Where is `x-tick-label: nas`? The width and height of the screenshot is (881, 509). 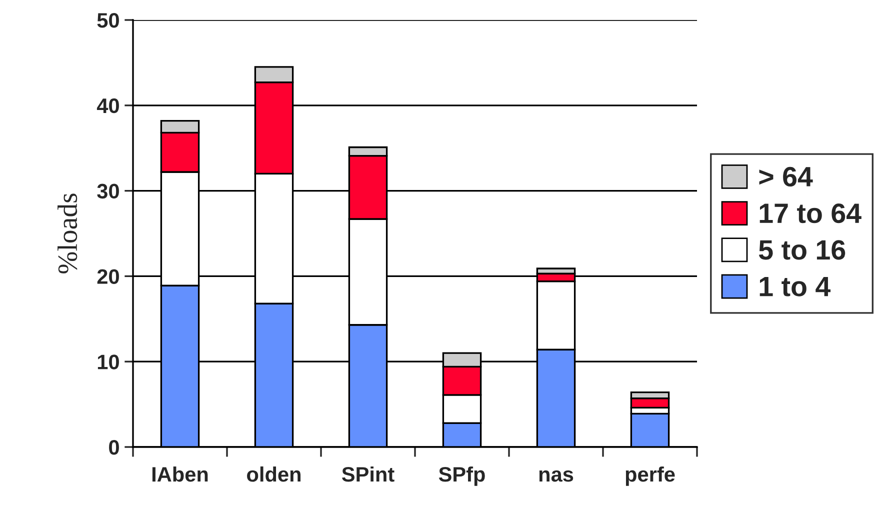
x-tick-label: nas is located at coordinates (556, 476).